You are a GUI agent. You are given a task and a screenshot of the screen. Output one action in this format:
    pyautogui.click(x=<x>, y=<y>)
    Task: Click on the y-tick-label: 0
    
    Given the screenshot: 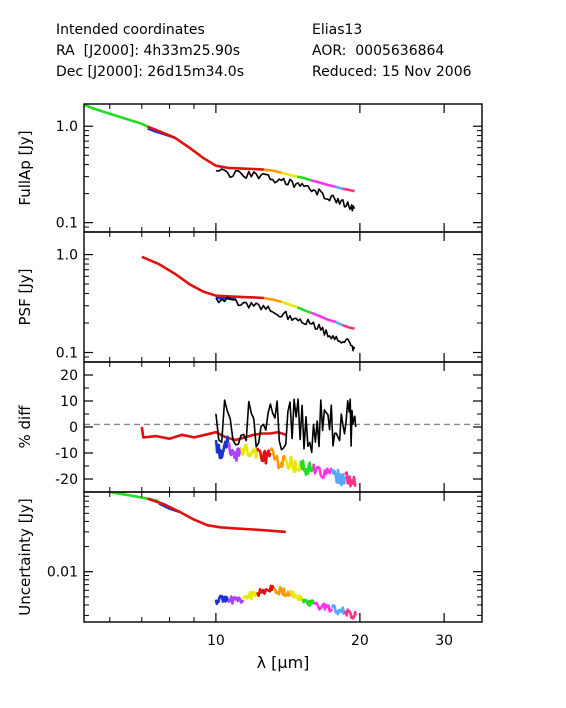 What is the action you would take?
    pyautogui.click(x=73, y=428)
    